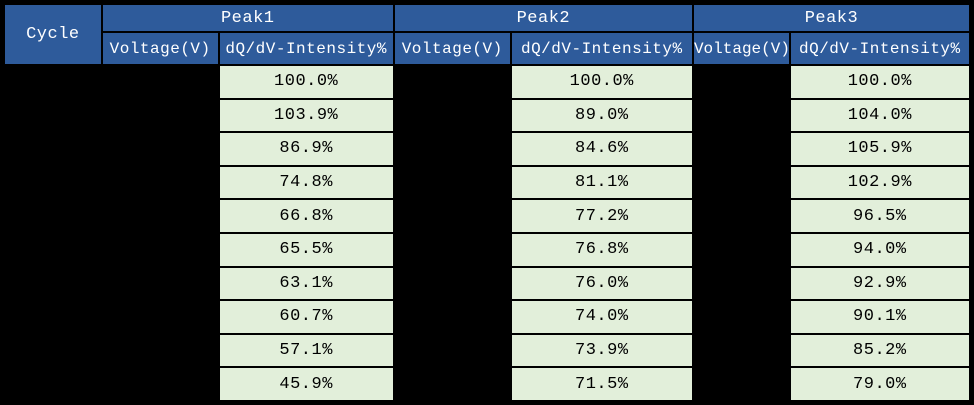 Image resolution: width=974 pixels, height=405 pixels. Describe the element at coordinates (880, 48) in the screenshot. I see `header-peak3-intensity: dQ/dV-Intensity%` at that location.